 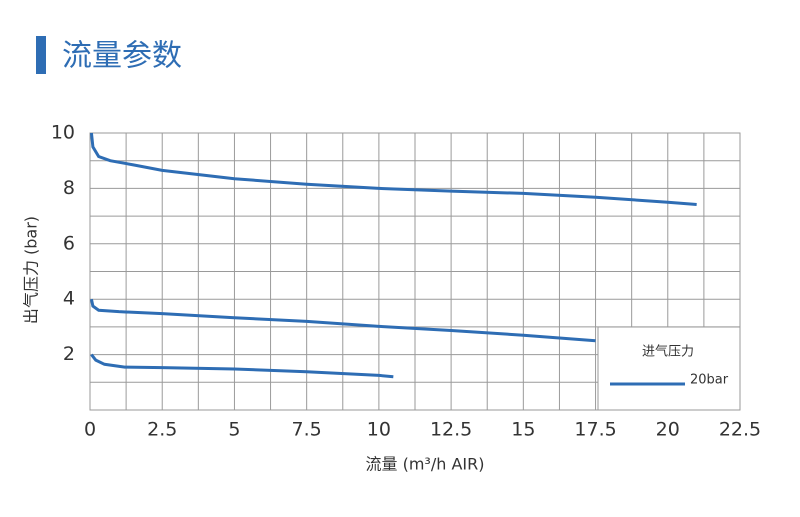 I want to click on x-tick-label: 22.5, so click(x=740, y=430).